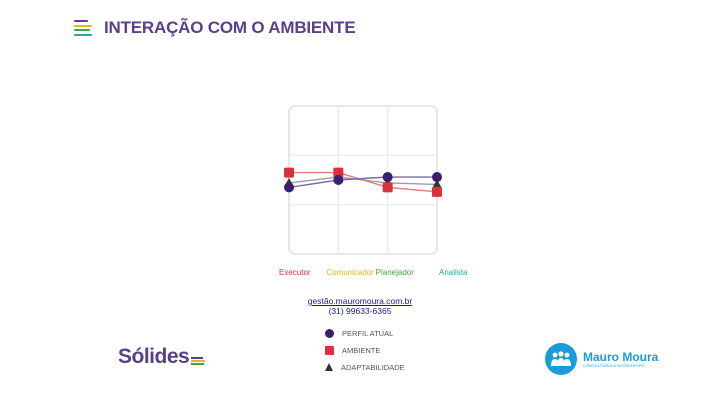 The height and width of the screenshot is (405, 720). What do you see at coordinates (394, 272) in the screenshot?
I see `category-label: Planejador` at bounding box center [394, 272].